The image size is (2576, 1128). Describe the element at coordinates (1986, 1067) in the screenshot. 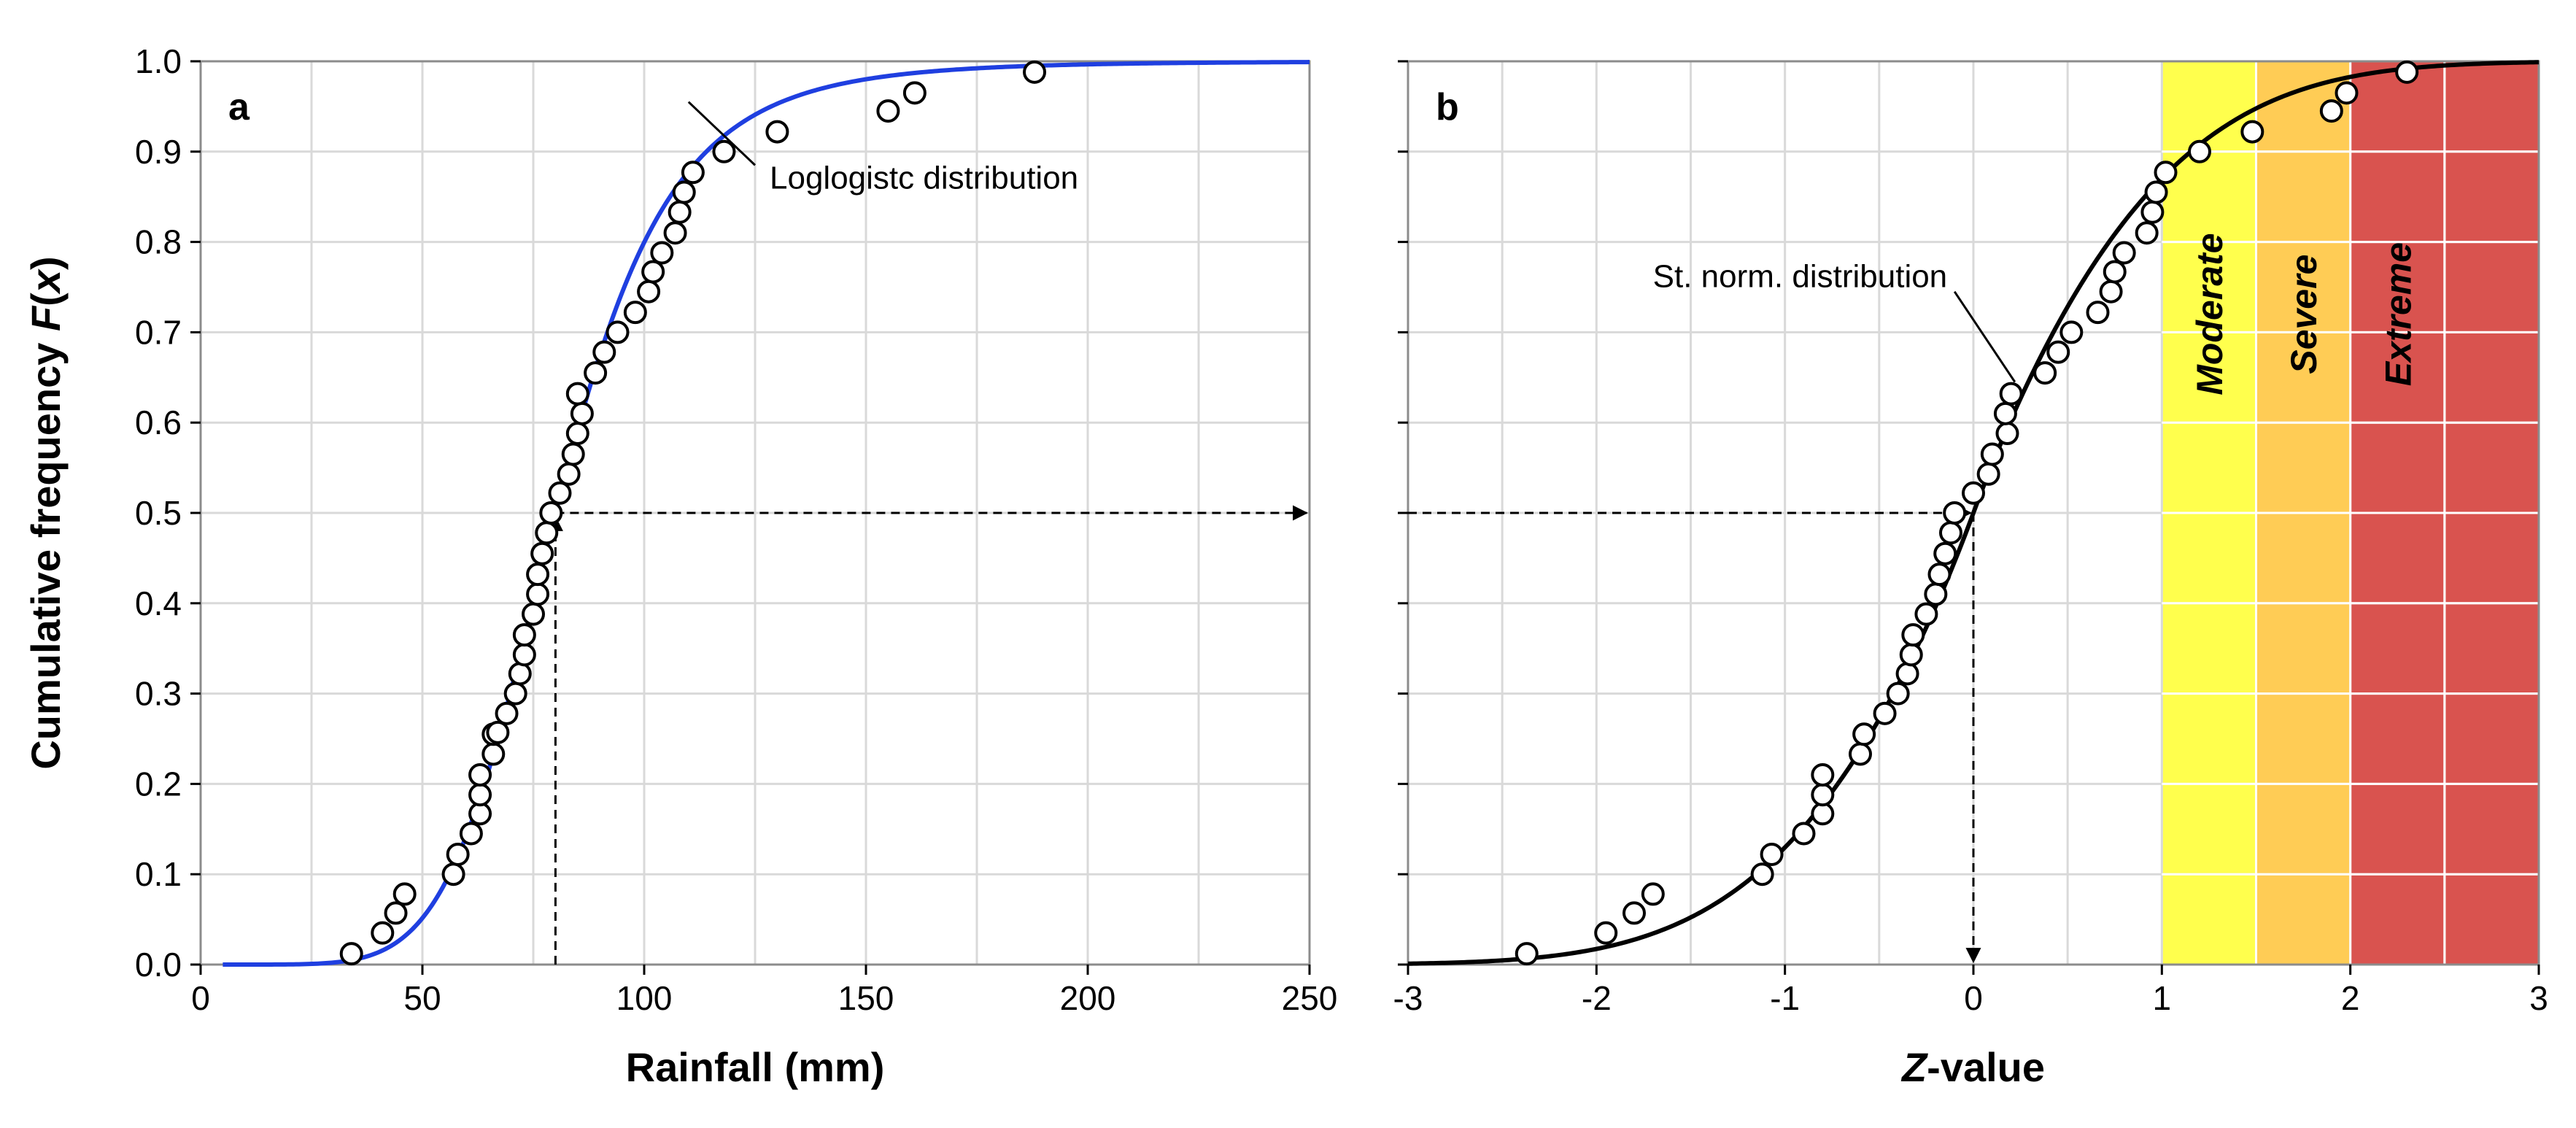

I see `panel-b-x-axis-title-rest: -value` at that location.